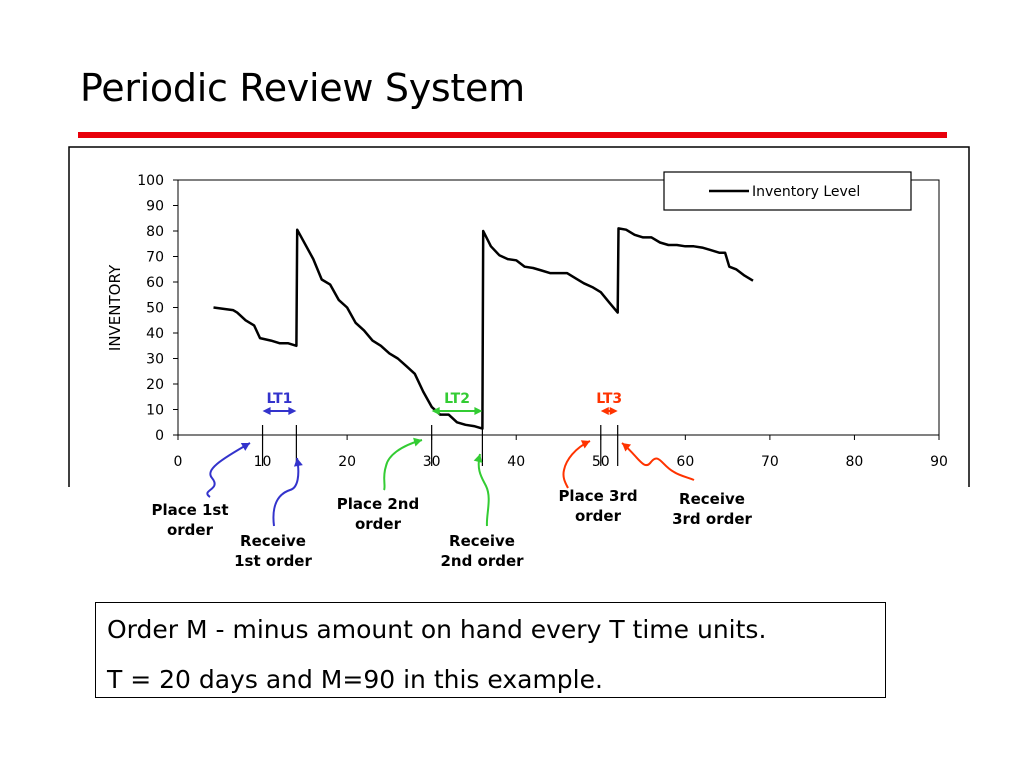 The height and width of the screenshot is (768, 1024). I want to click on legend-label: Inventory Level, so click(806, 192).